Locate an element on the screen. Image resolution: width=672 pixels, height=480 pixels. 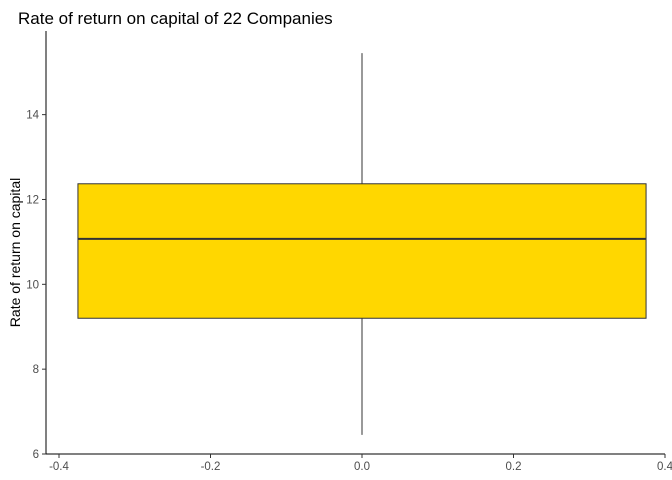
y-tick-label: 12 is located at coordinates (32, 200).